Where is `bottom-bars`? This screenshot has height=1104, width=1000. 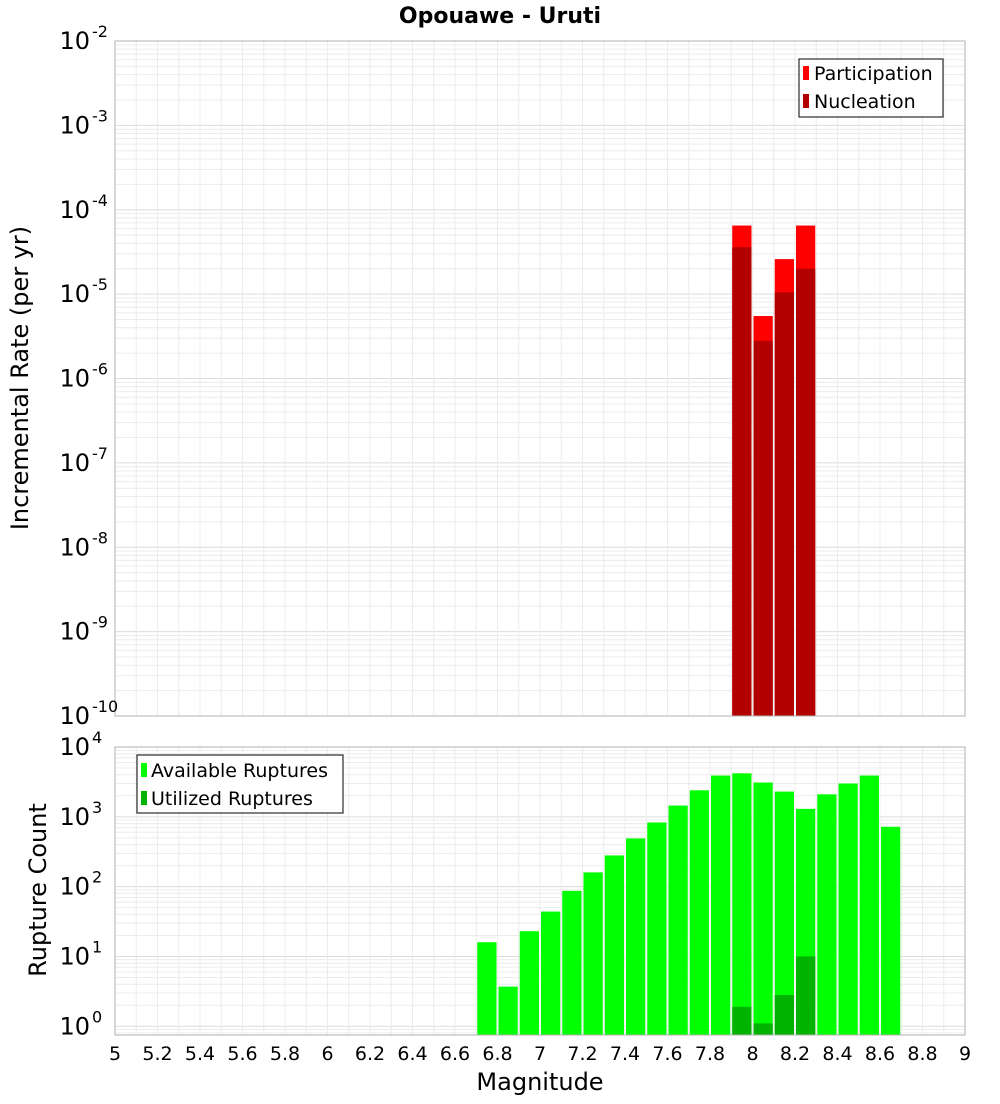
bottom-bars is located at coordinates (689, 904).